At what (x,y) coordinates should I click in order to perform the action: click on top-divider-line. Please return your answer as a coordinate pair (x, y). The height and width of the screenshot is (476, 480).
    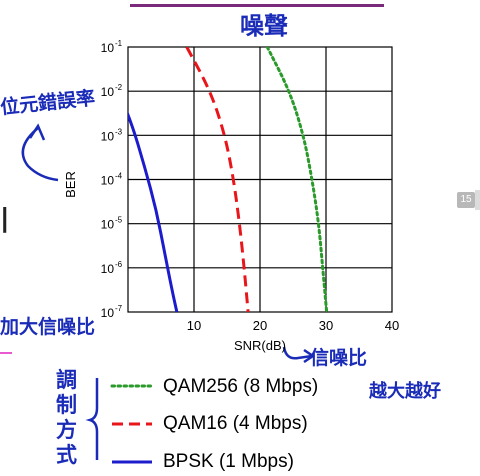
    Looking at the image, I should click on (257, 5).